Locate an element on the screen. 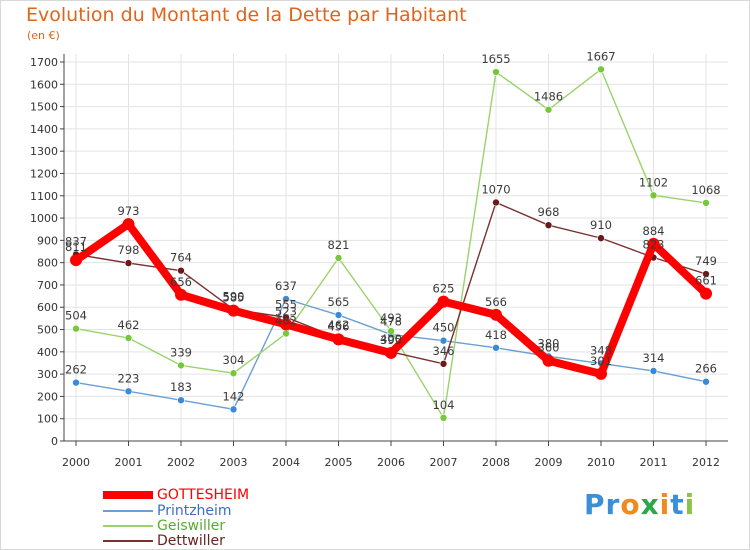 This screenshot has height=550, width=750. legend-label: GOTTESHEIM is located at coordinates (203, 495).